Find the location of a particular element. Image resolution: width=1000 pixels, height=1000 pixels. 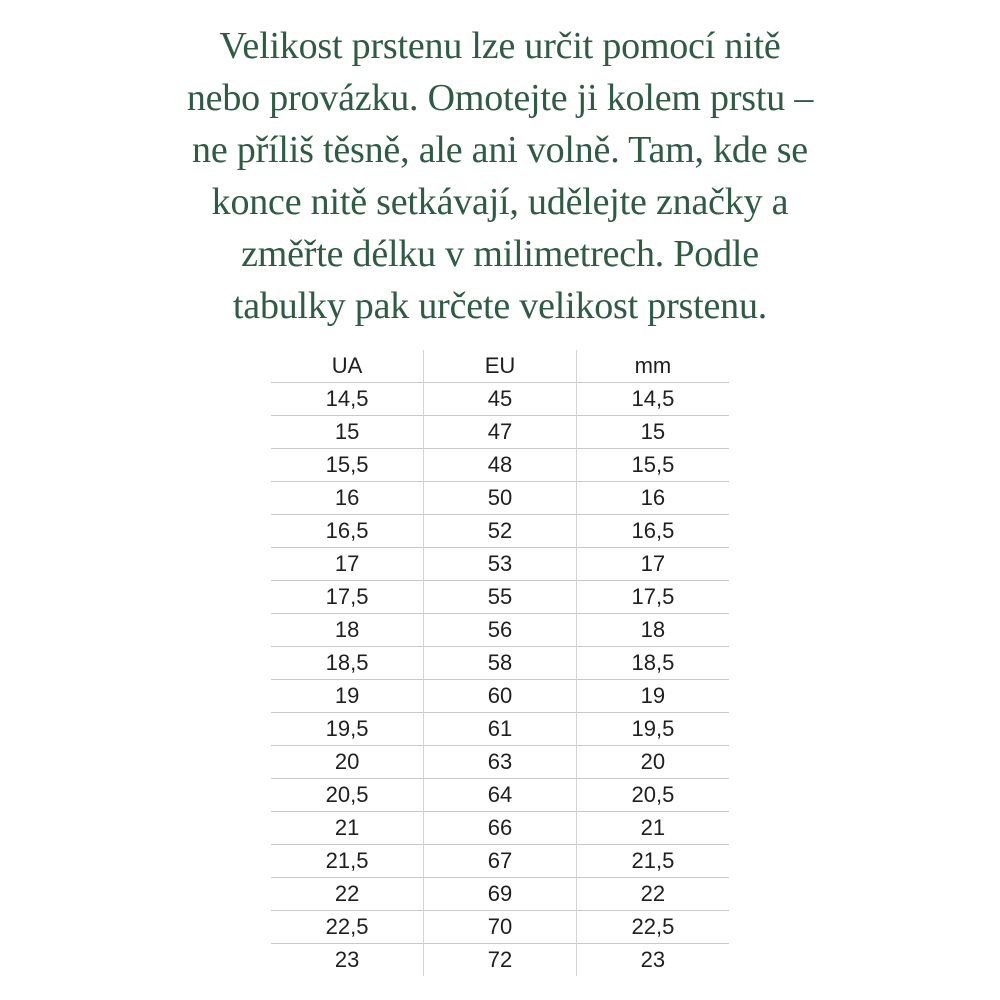

table-row: 22 69 22 is located at coordinates (500, 893).